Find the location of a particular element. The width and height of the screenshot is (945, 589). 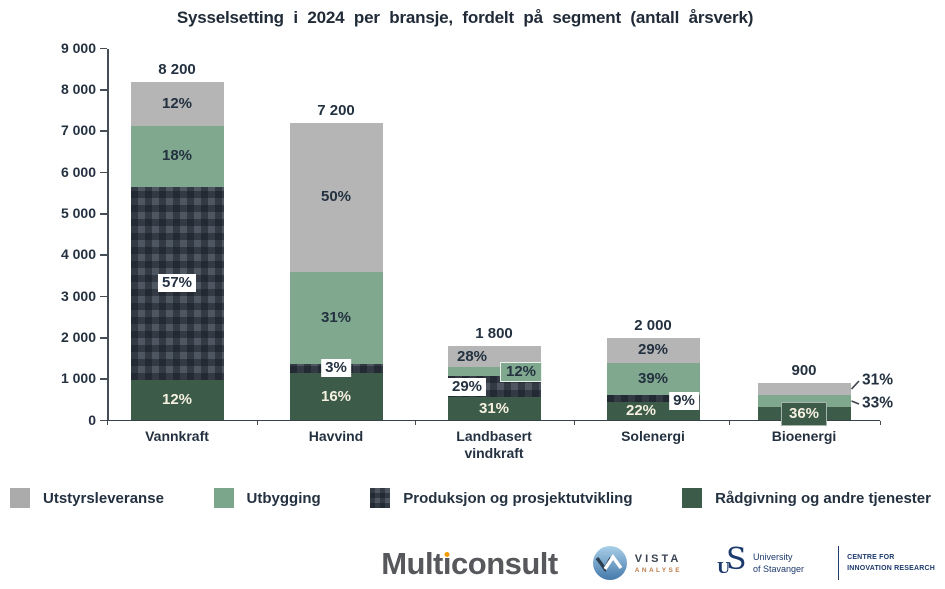

percent-label: 16% is located at coordinates (336, 396).